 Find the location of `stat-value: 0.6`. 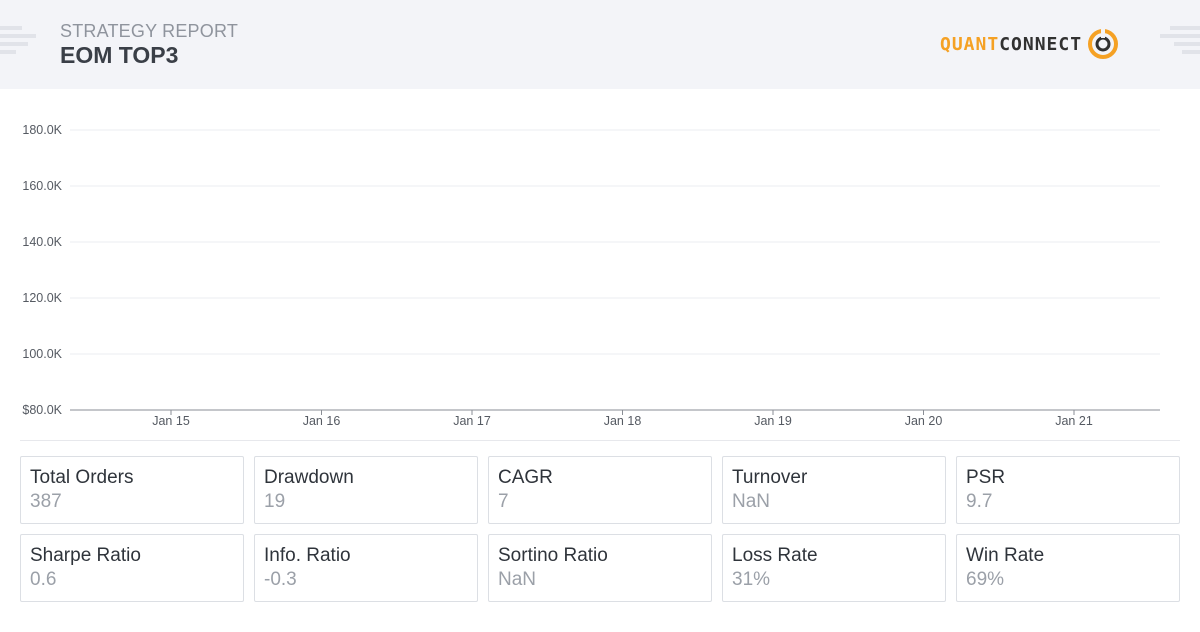

stat-value: 0.6 is located at coordinates (43, 579).